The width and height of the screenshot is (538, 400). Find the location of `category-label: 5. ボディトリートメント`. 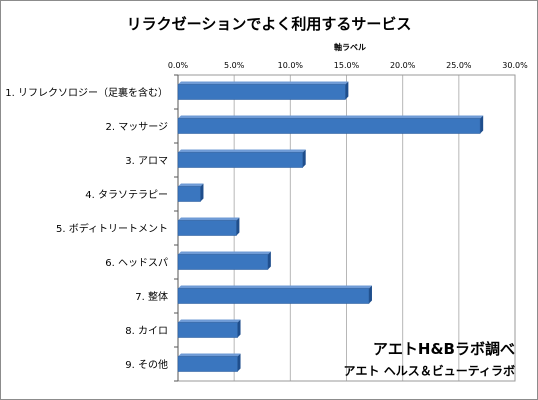

category-label: 5. ボディトリートメント is located at coordinates (112, 228).